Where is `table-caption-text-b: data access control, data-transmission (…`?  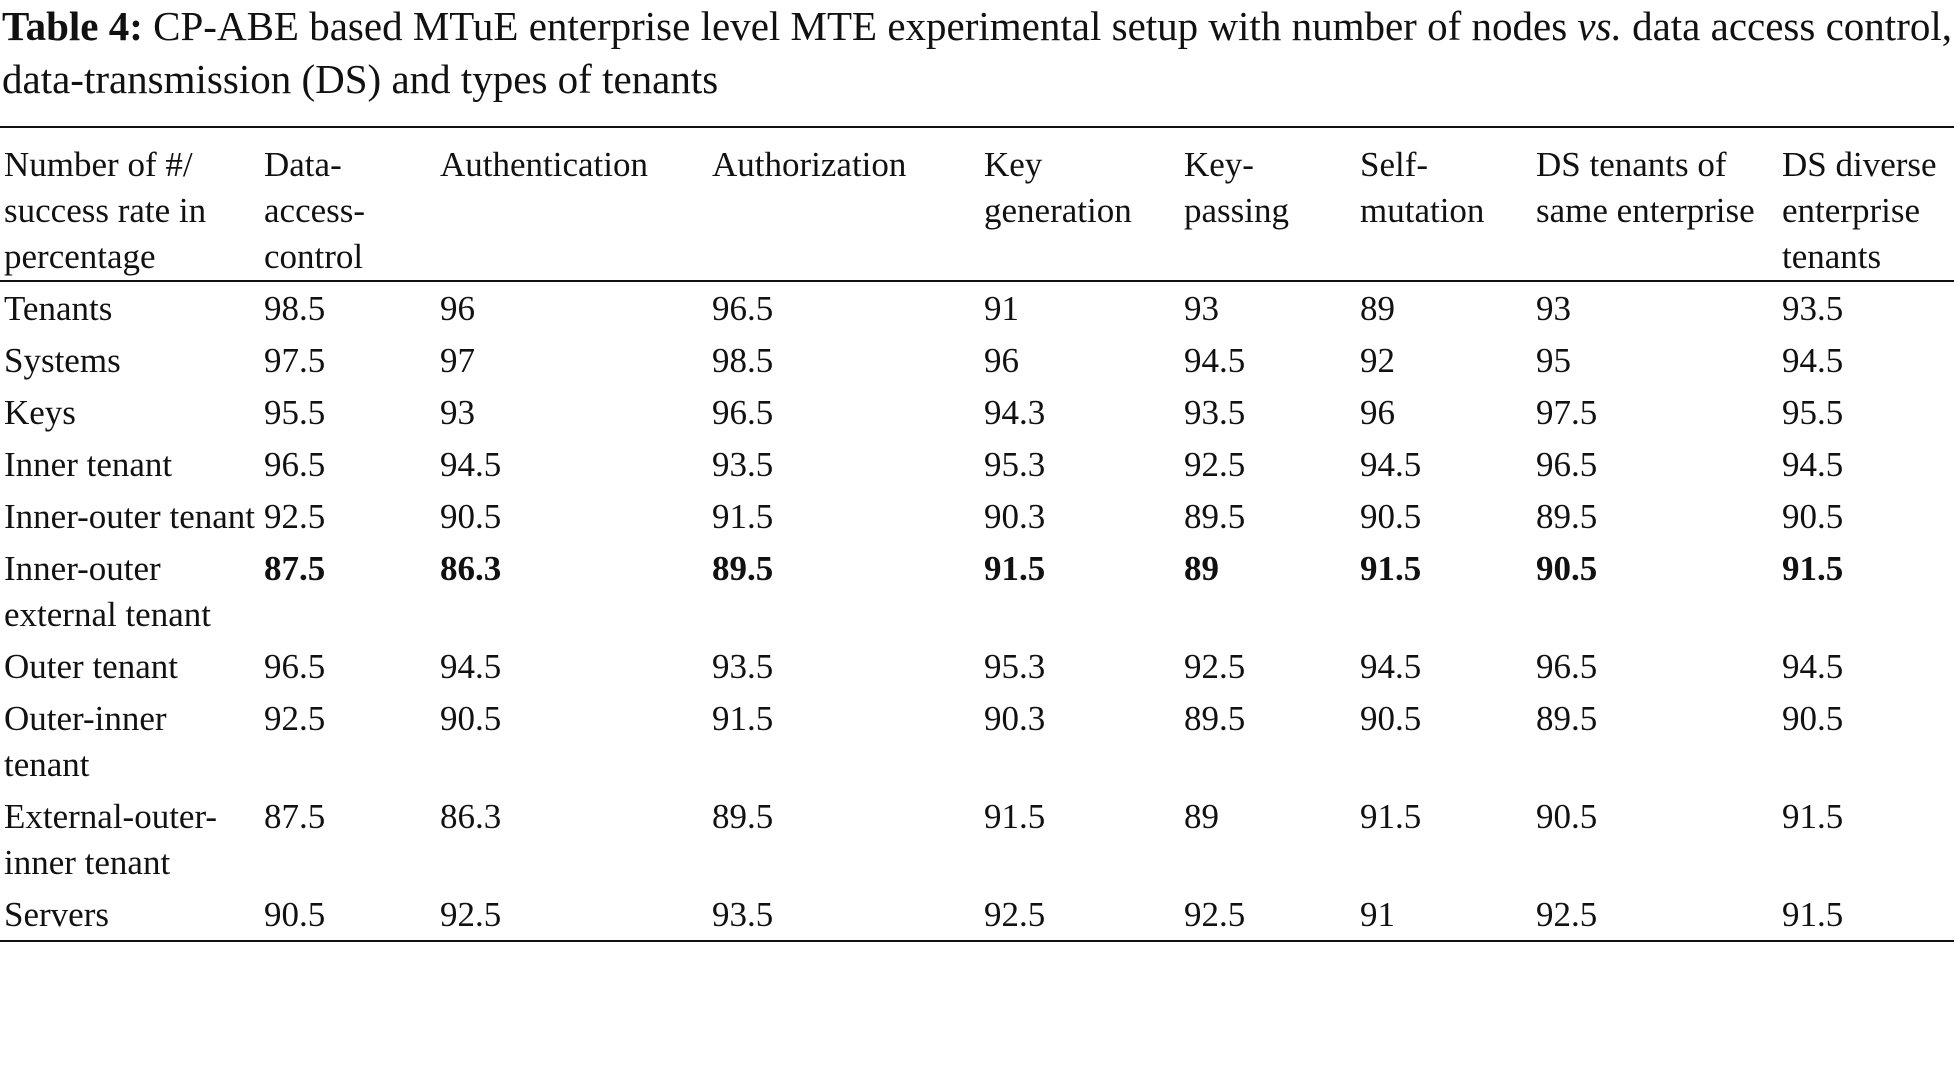 table-caption-text-b: data access control, data-transmission (… is located at coordinates (977, 52).